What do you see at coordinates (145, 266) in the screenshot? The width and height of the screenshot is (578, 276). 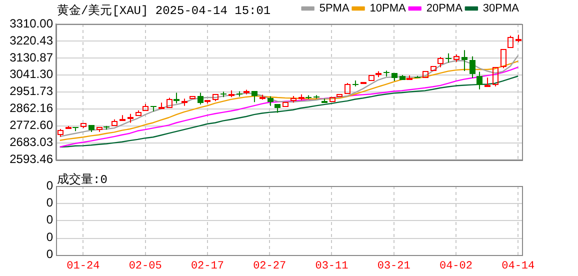 I see `category-label: 02-05` at bounding box center [145, 266].